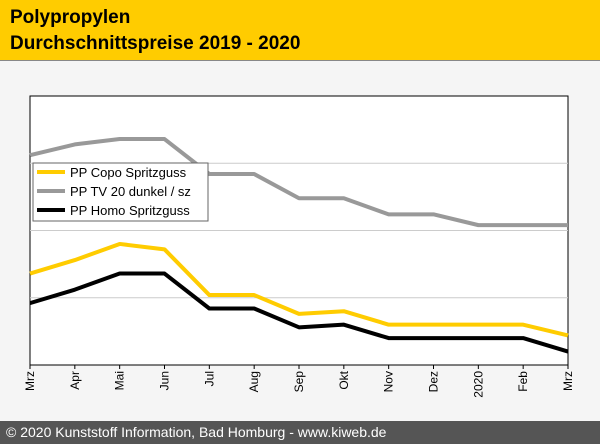 This screenshot has height=444, width=600. Describe the element at coordinates (130, 210) in the screenshot. I see `legend-label: PP Homo Spritzguss` at that location.